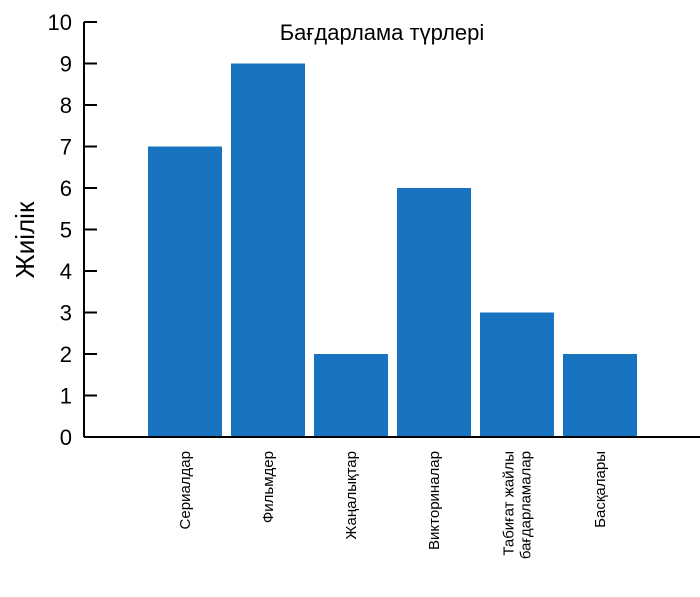  What do you see at coordinates (66, 354) in the screenshot?
I see `y-tick-label-2: 2` at bounding box center [66, 354].